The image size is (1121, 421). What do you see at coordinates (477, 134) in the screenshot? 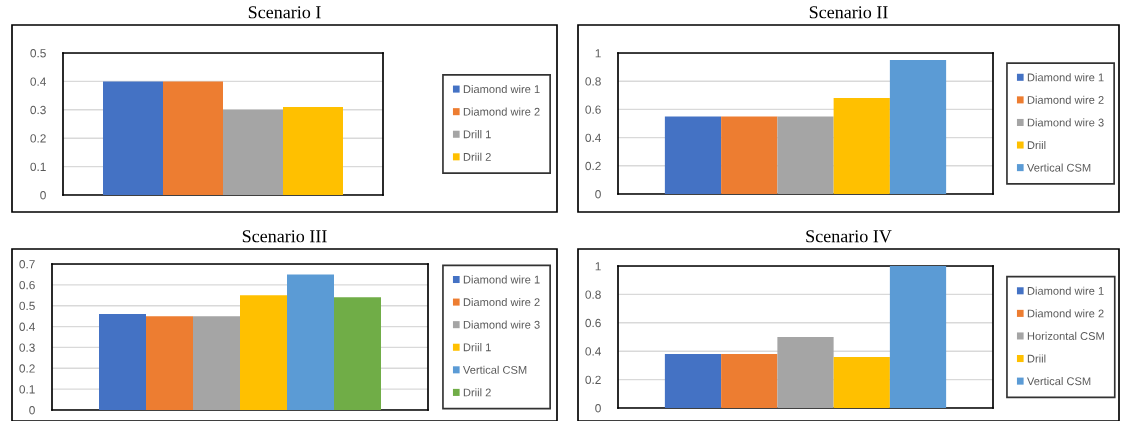
I see `legend-label: Drill 1` at bounding box center [477, 134].